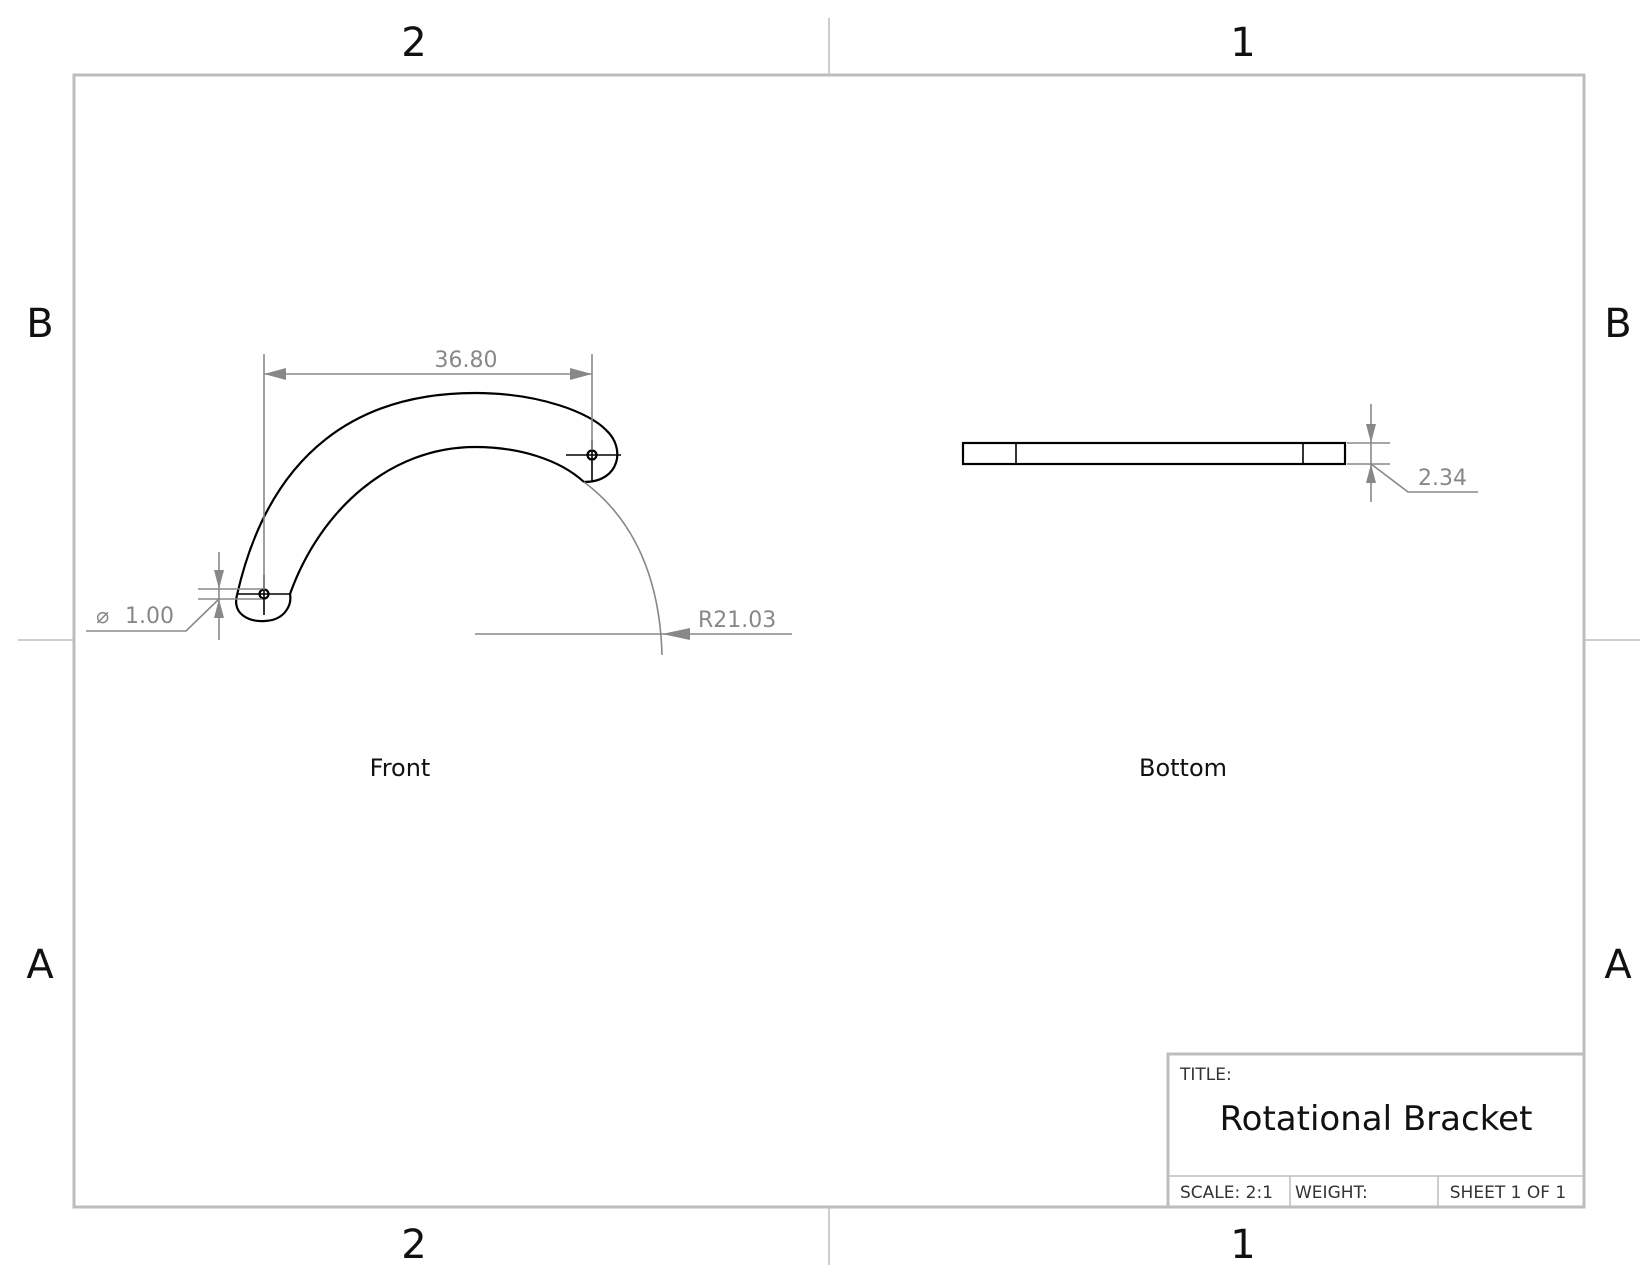  I want to click on width-arrow-left, so click(275, 374).